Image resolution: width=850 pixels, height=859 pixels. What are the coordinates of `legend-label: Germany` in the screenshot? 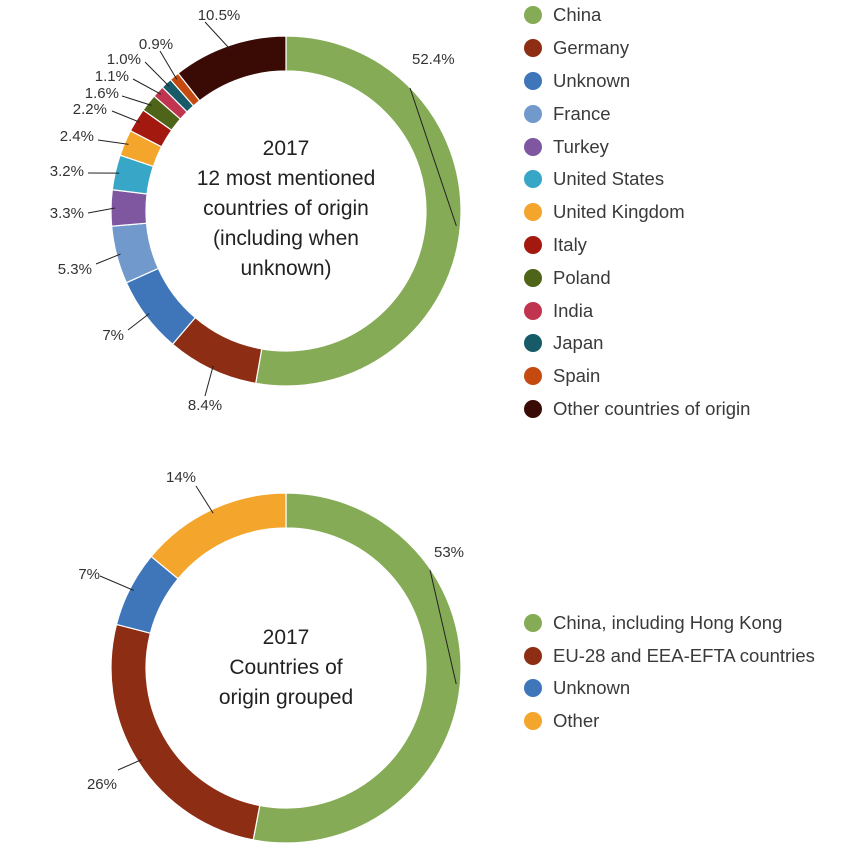 It's located at (591, 48).